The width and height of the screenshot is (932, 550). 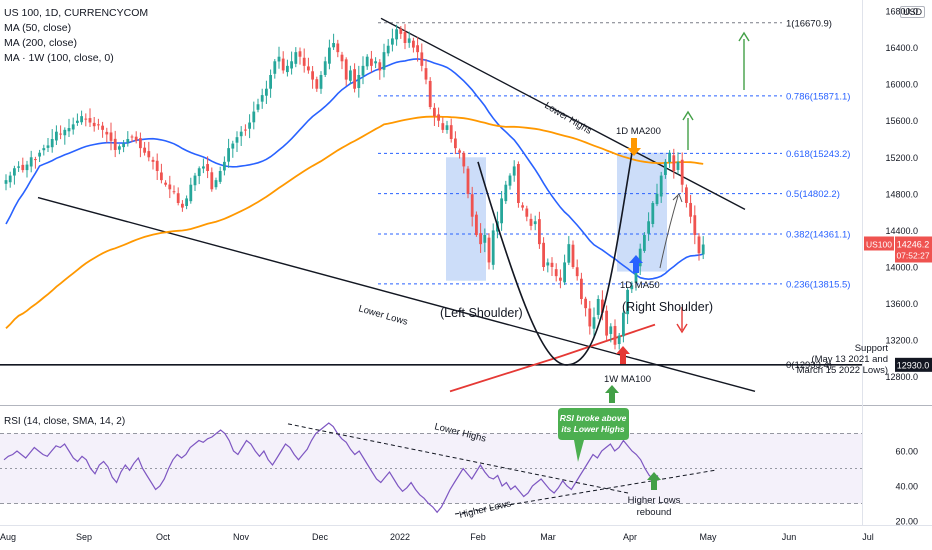 I want to click on support-label-3: March 15 2022 Lows), so click(x=842, y=370).